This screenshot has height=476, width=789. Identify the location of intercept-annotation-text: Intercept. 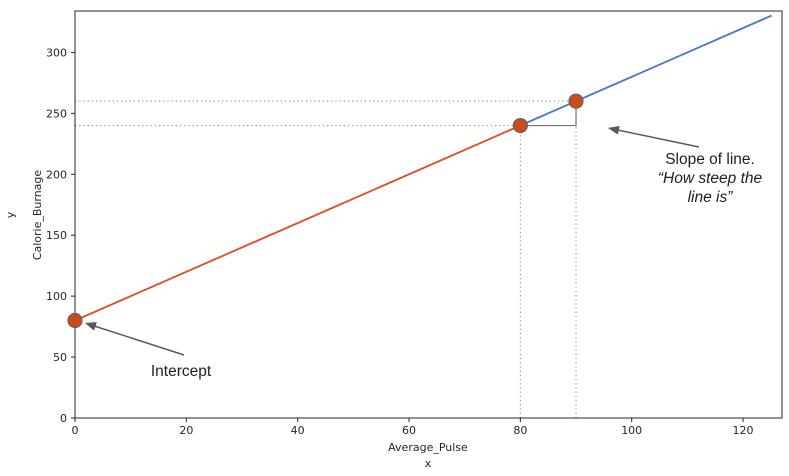
(181, 371).